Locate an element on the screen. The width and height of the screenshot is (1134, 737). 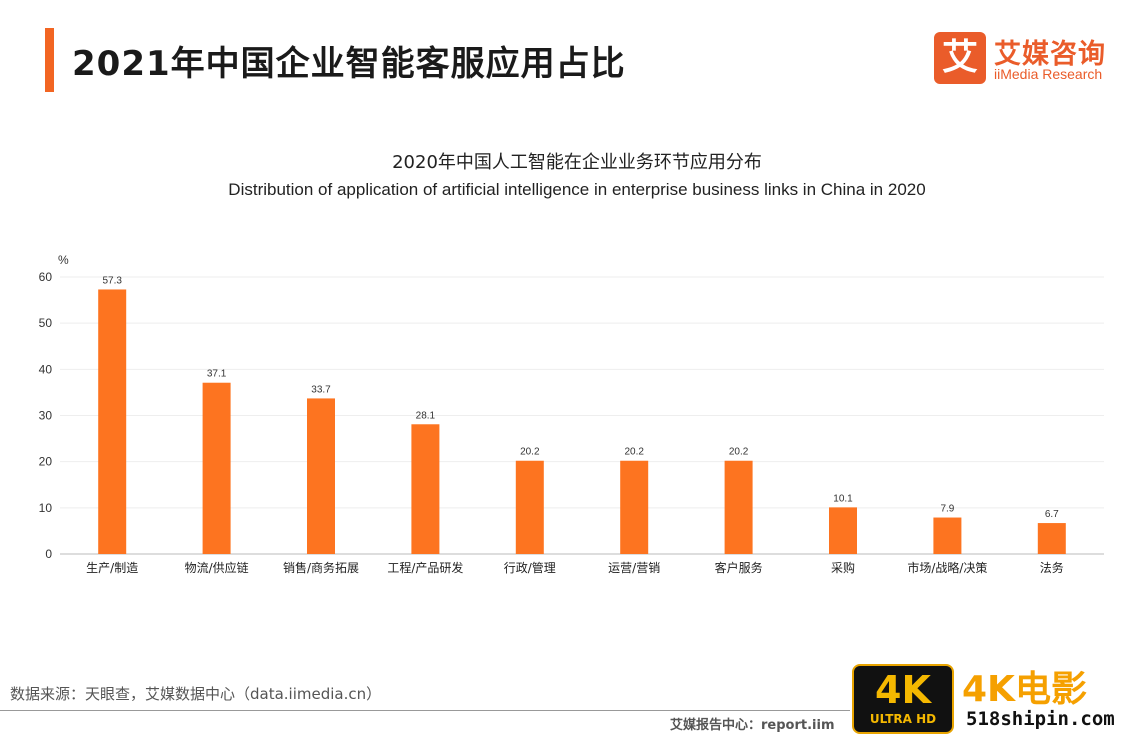
report-center-link: 艾媒报告中心：report.iim is located at coordinates (752, 725).